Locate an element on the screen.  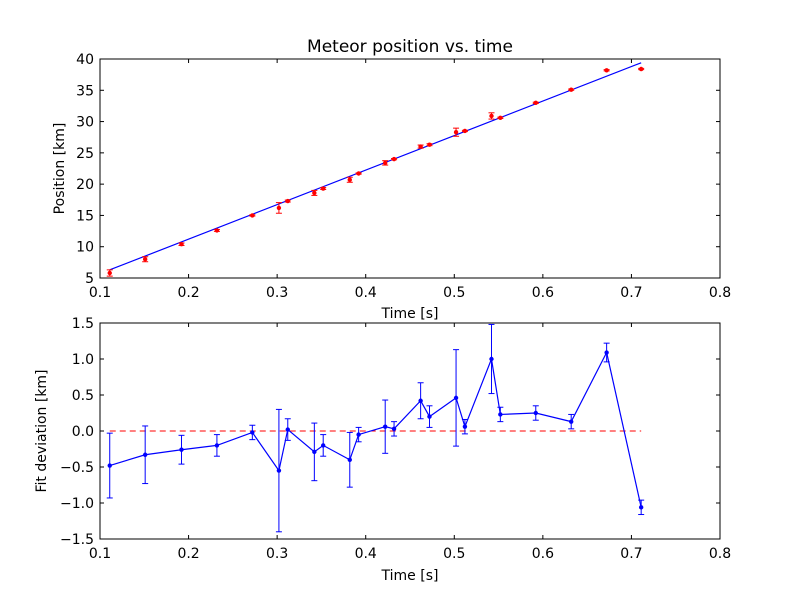
y-tick-label: 1.0 is located at coordinates (83, 360).